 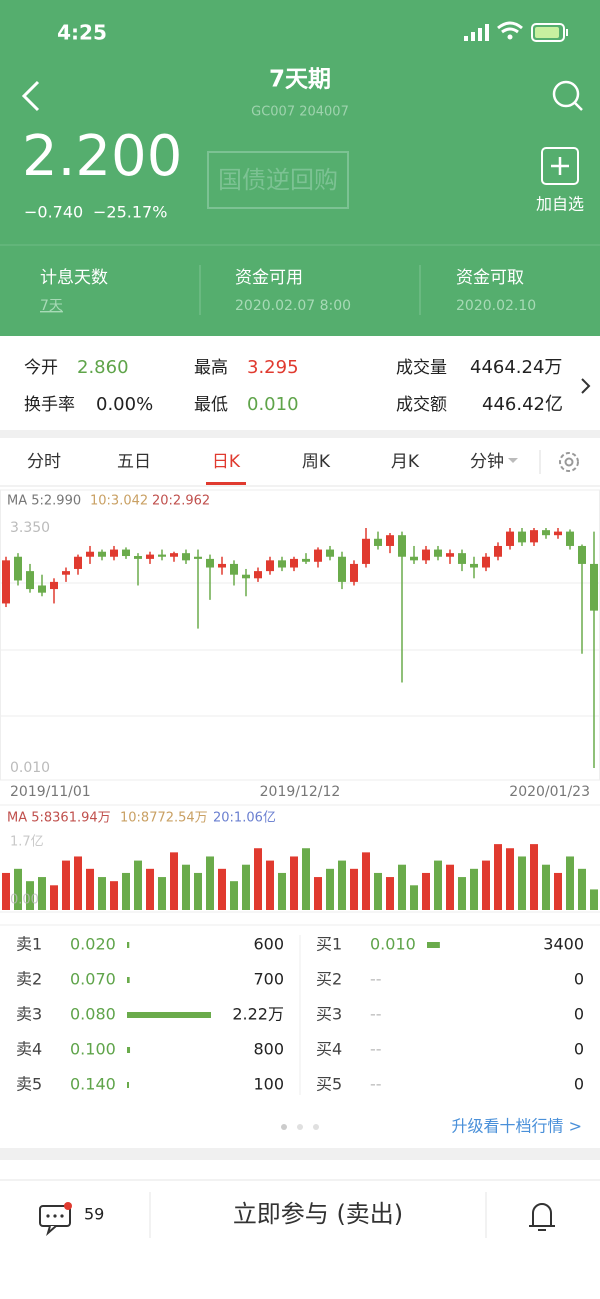 What do you see at coordinates (41, 368) in the screenshot?
I see `stat-label: 今开` at bounding box center [41, 368].